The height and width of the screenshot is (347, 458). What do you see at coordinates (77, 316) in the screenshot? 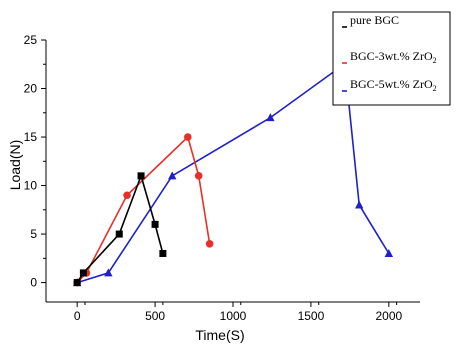
I see `x-tick-label: 0` at bounding box center [77, 316].